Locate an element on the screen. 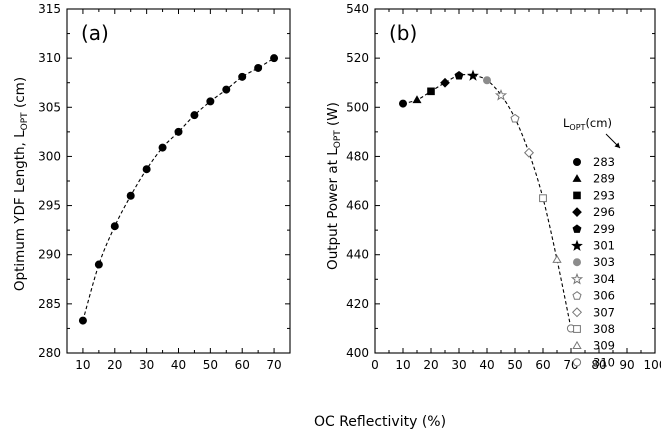 The image size is (661, 441). panel-label: (b) is located at coordinates (403, 33).